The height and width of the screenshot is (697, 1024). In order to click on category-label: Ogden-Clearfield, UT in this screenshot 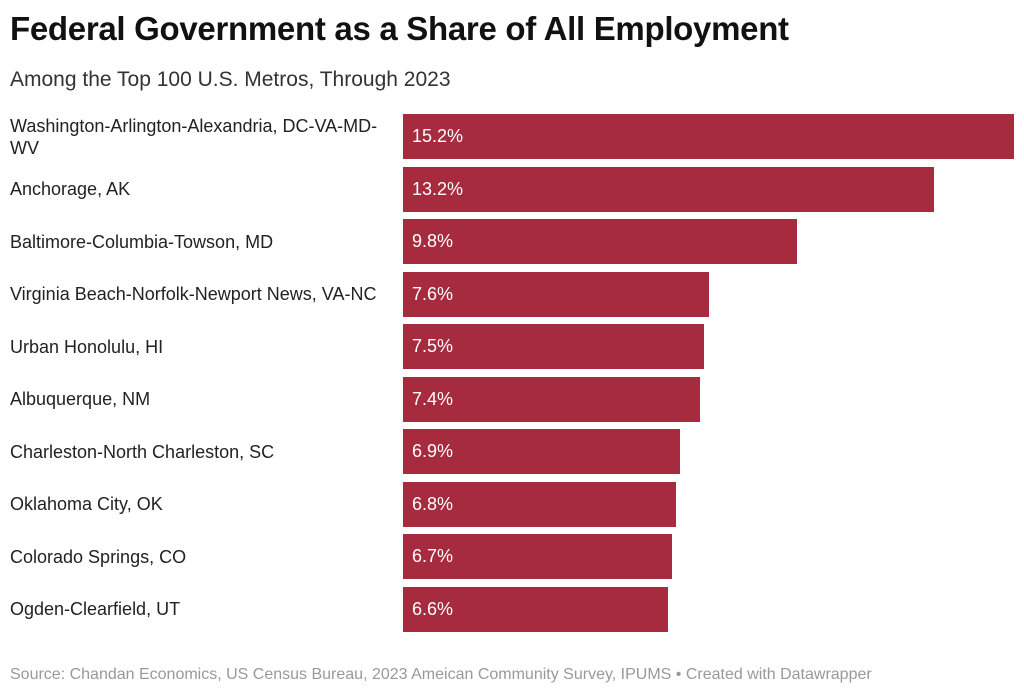, I will do `click(95, 609)`.